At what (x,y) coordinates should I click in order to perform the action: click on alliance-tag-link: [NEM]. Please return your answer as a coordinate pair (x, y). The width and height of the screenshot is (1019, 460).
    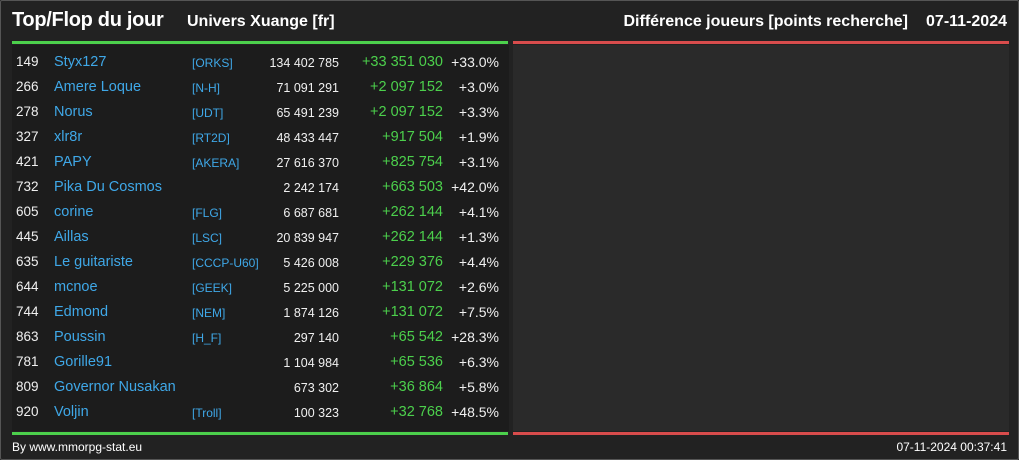
    Looking at the image, I should click on (209, 313).